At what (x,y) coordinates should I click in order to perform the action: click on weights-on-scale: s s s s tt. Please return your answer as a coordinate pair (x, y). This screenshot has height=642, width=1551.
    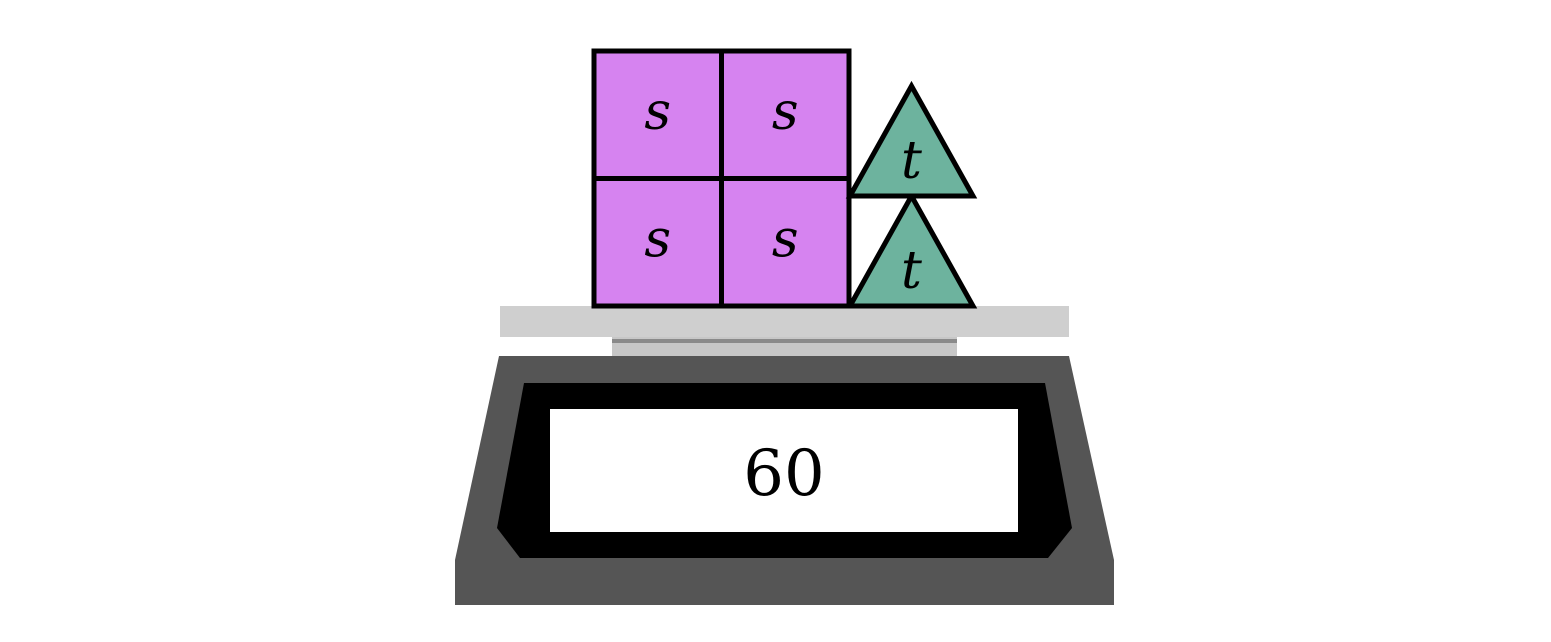
    Looking at the image, I should click on (784, 178).